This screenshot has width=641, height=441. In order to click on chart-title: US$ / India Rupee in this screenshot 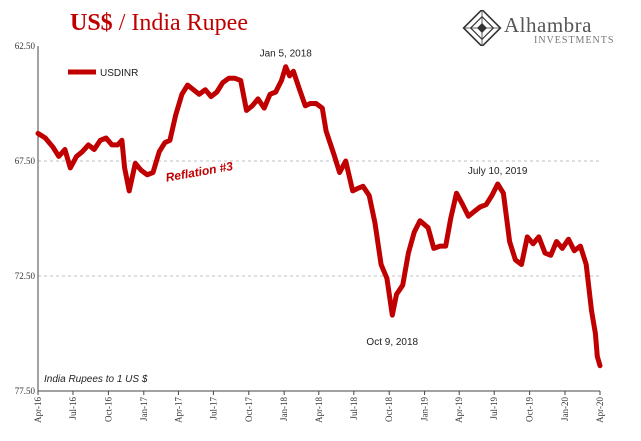, I will do `click(159, 23)`.